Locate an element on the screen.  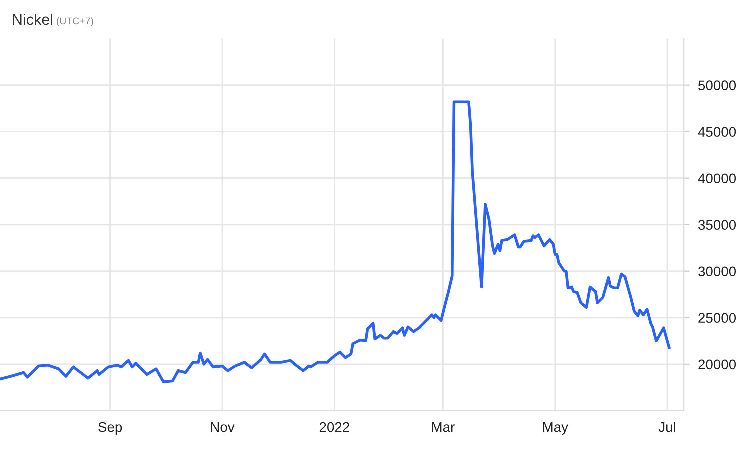
x-tick-label: Mar is located at coordinates (443, 427).